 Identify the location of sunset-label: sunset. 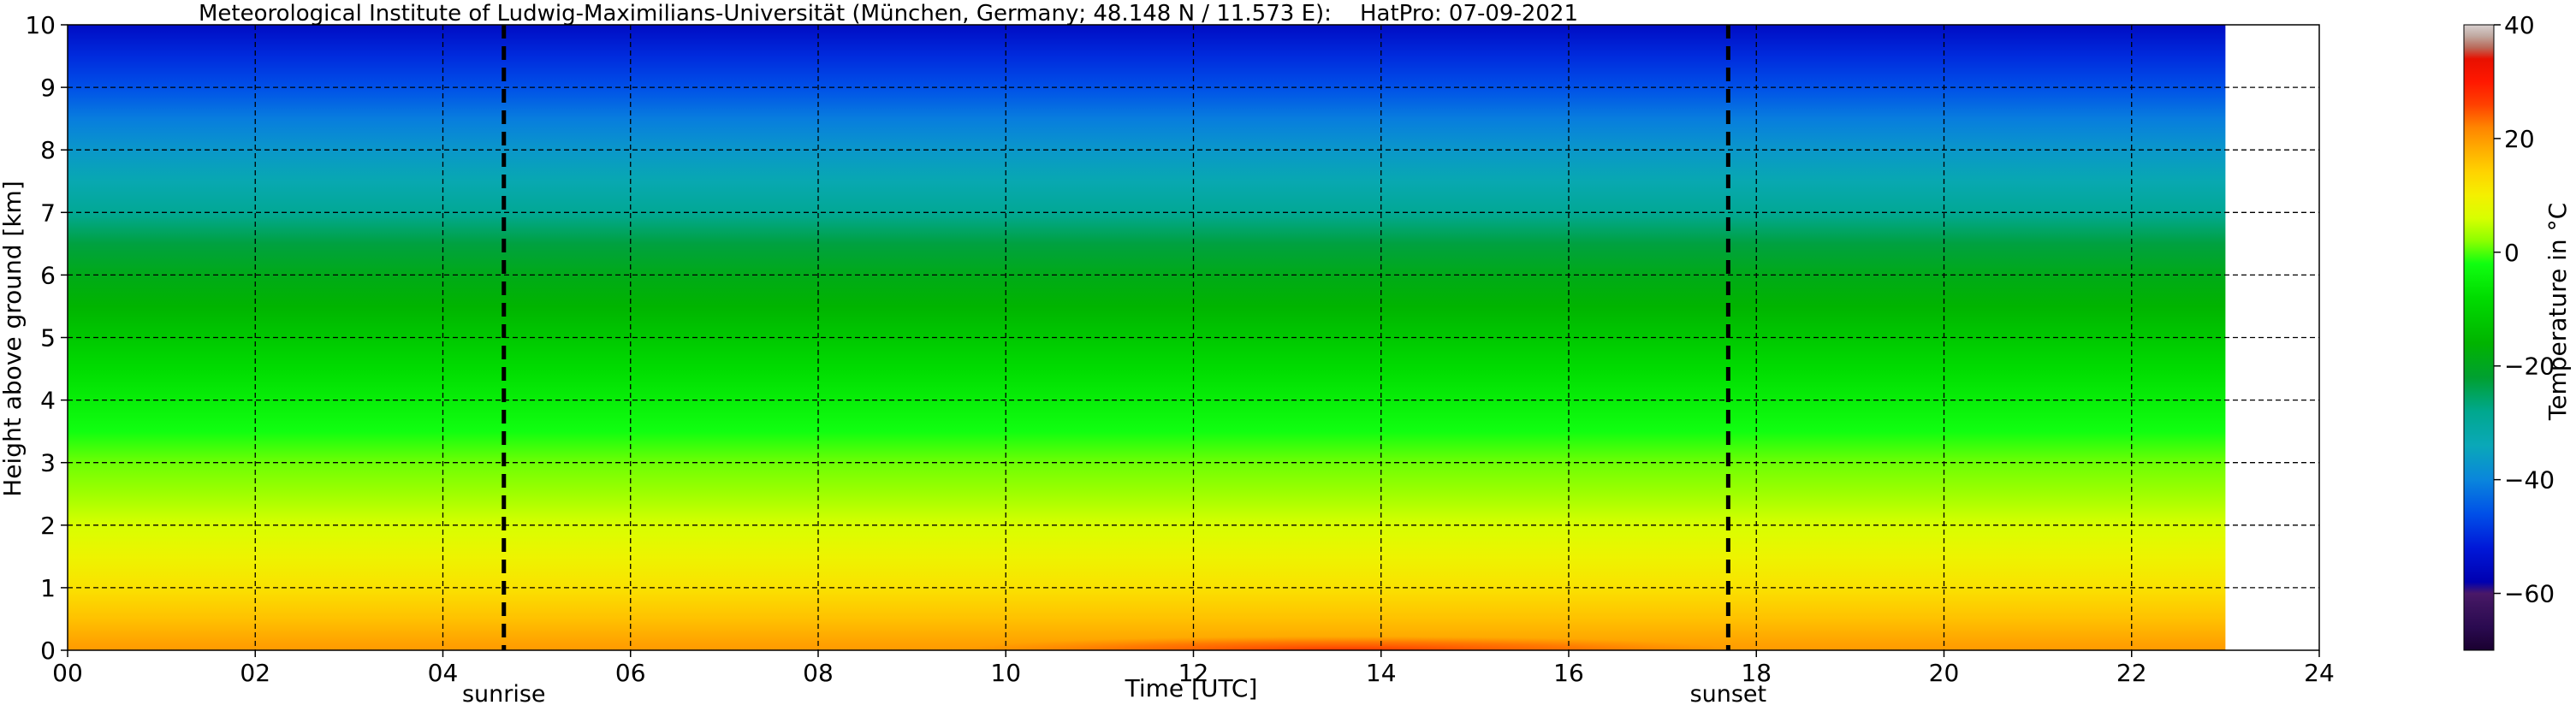
(1728, 693).